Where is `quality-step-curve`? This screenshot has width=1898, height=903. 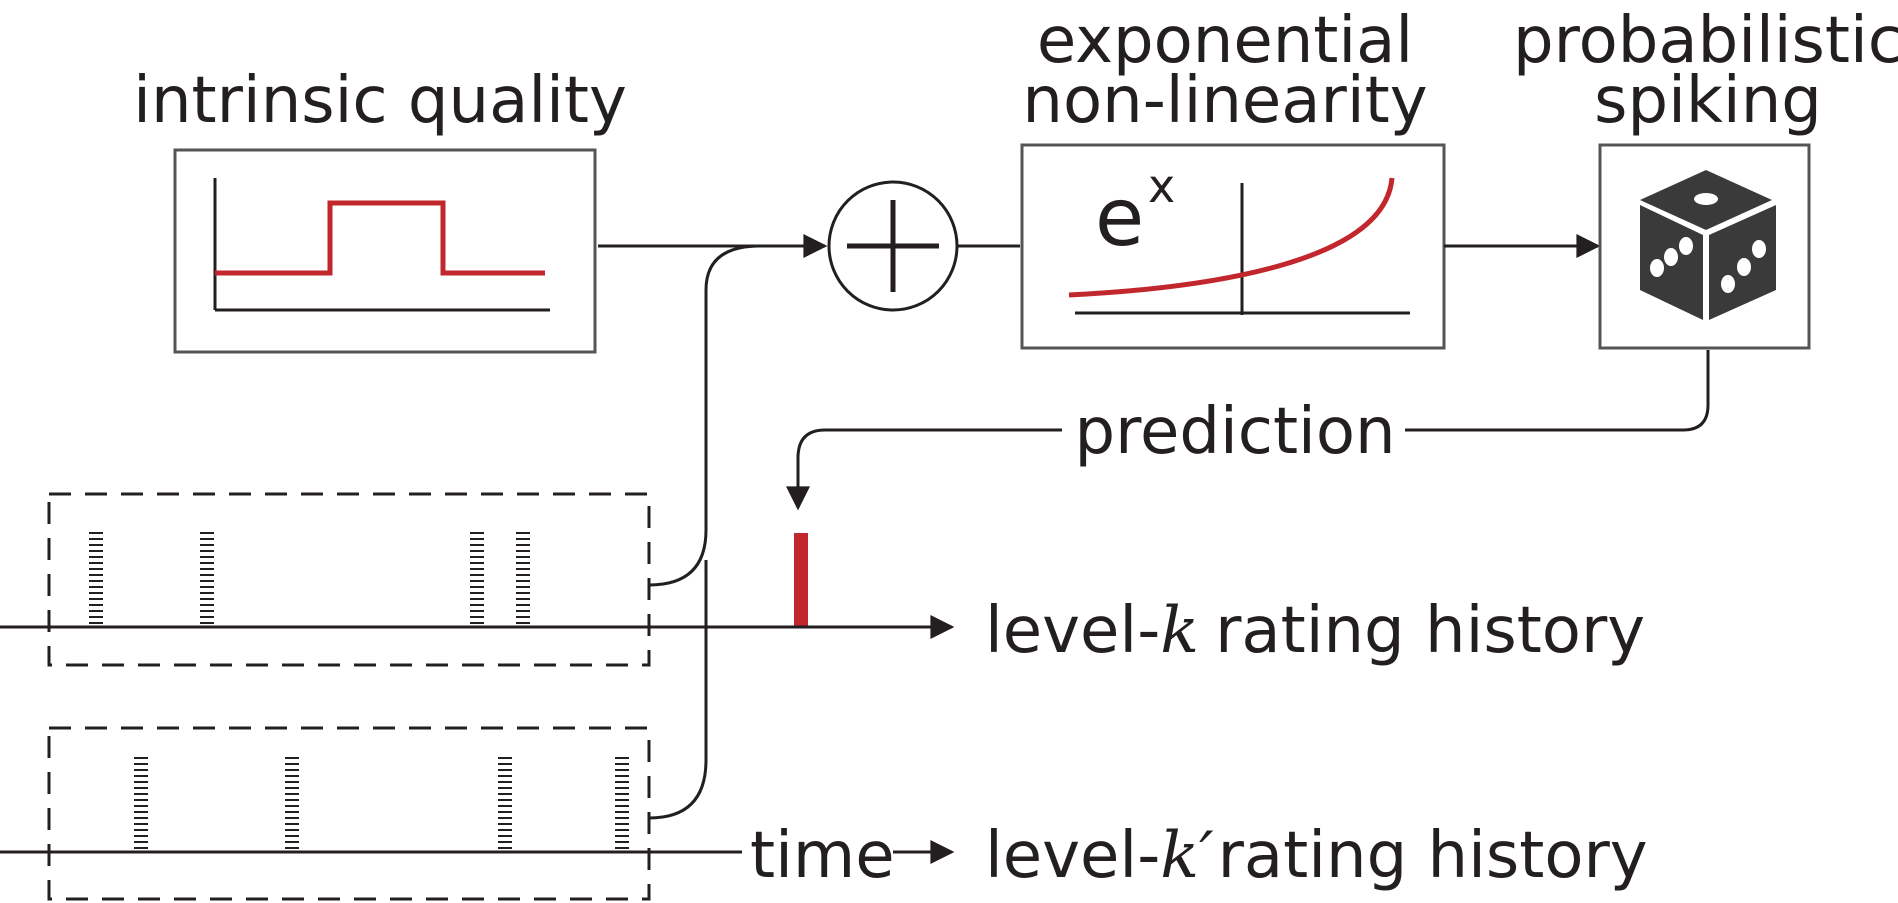 quality-step-curve is located at coordinates (380, 238).